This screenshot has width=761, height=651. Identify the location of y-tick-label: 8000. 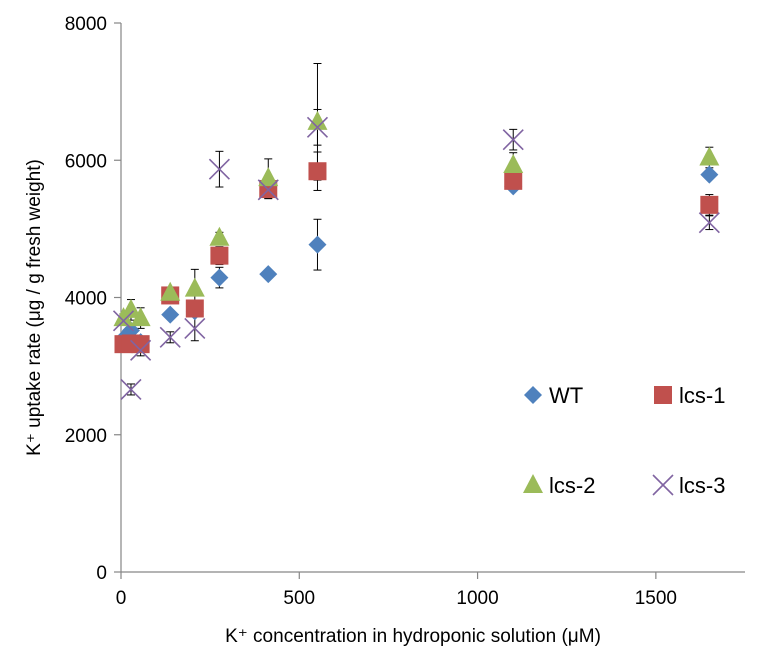
(86, 24).